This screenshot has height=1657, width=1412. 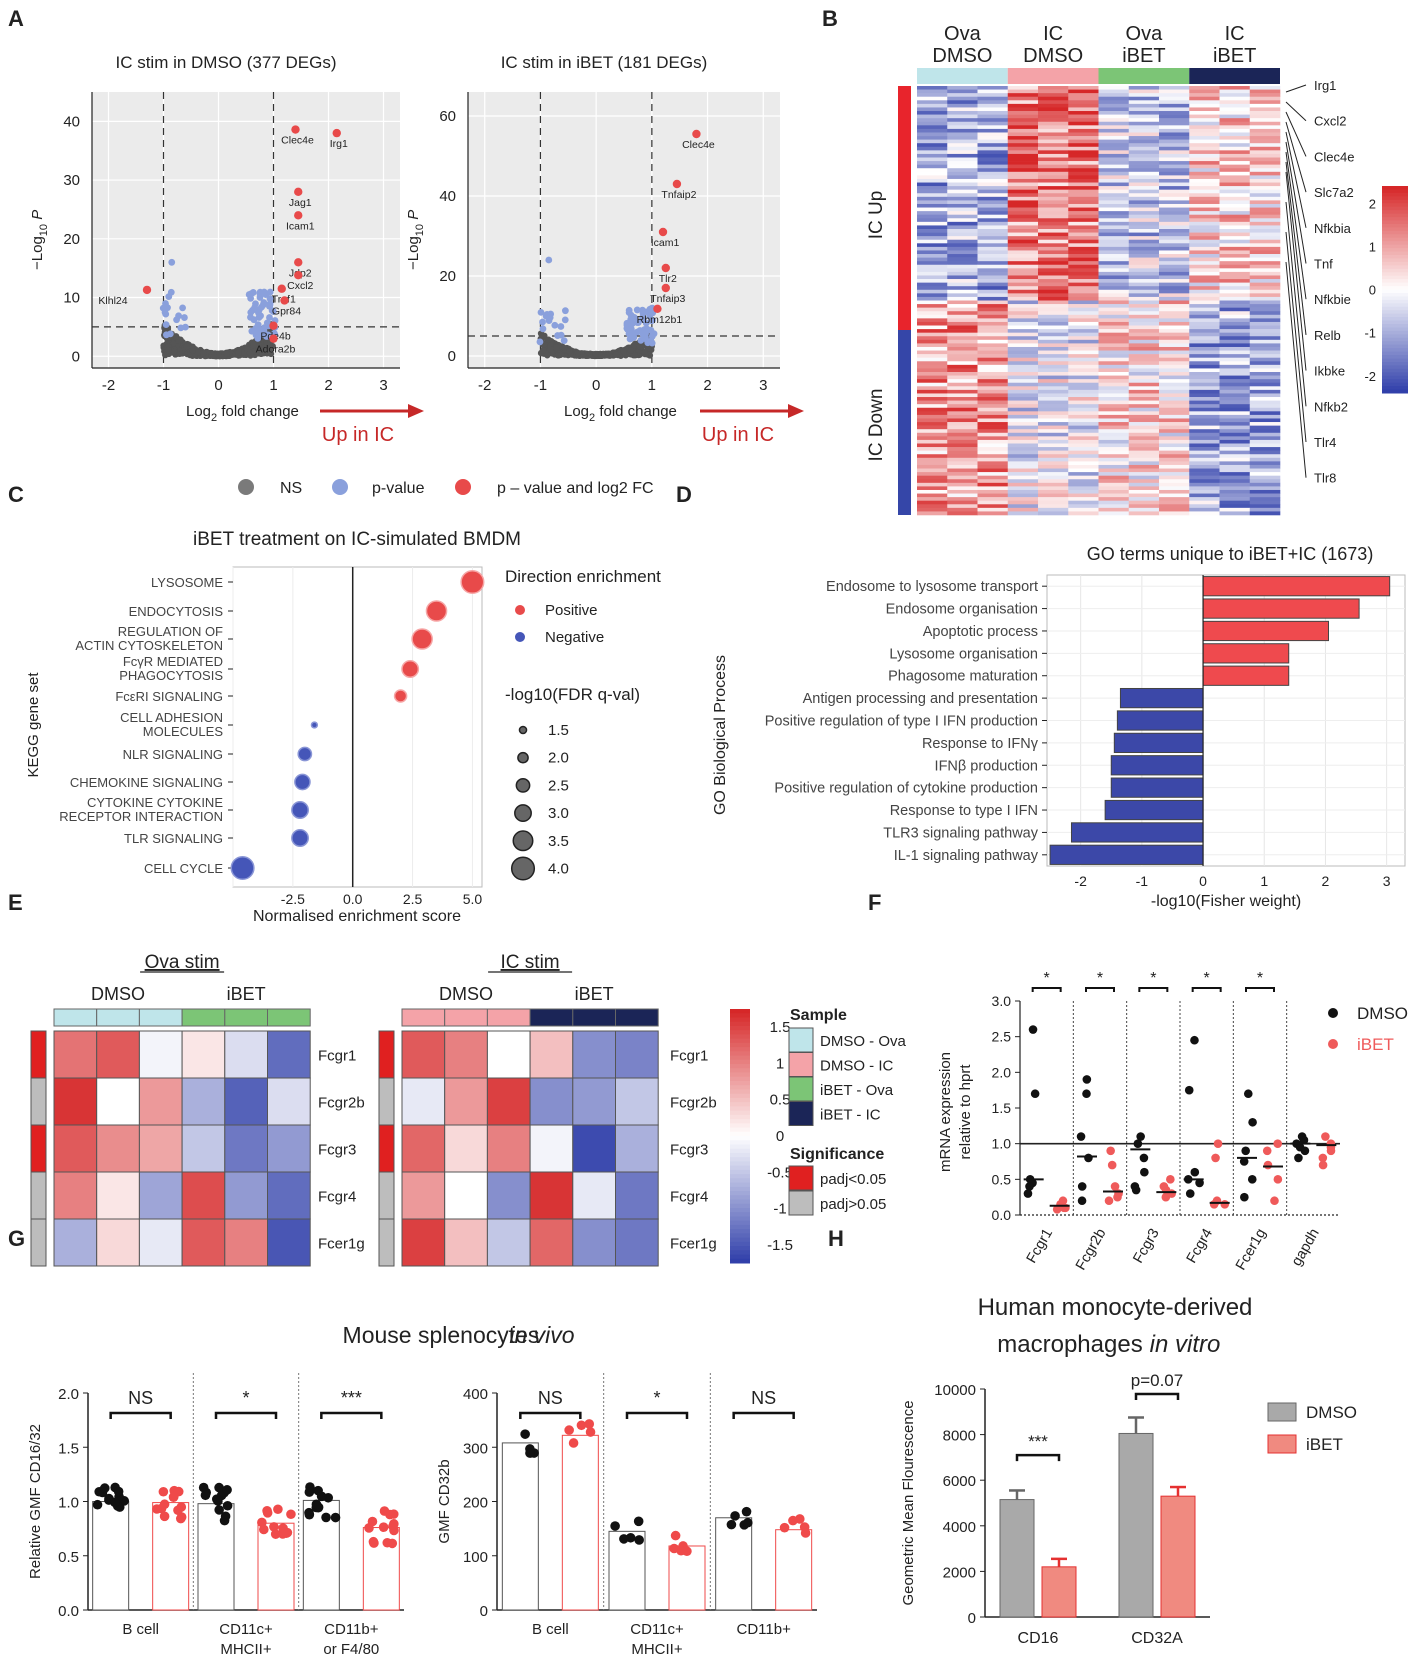 I want to click on gene-set-label: NLR SIGNALING, so click(x=173, y=754).